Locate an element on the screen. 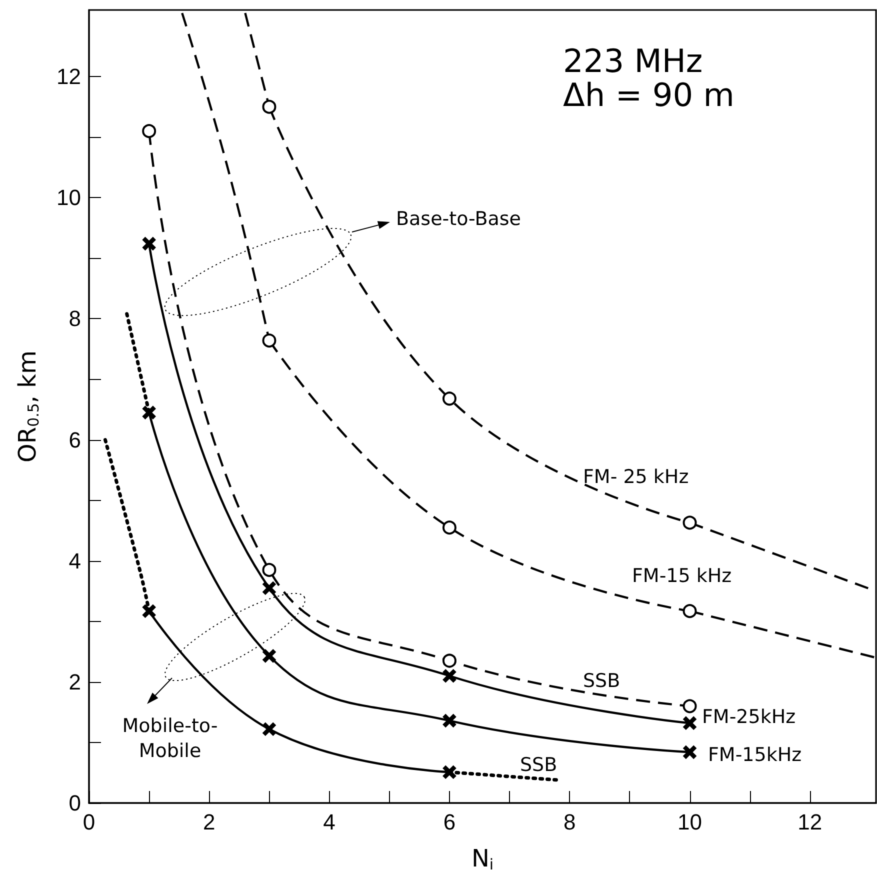 This screenshot has width=877, height=893. annotation: Mobile-to- Mobile is located at coordinates (170, 738).